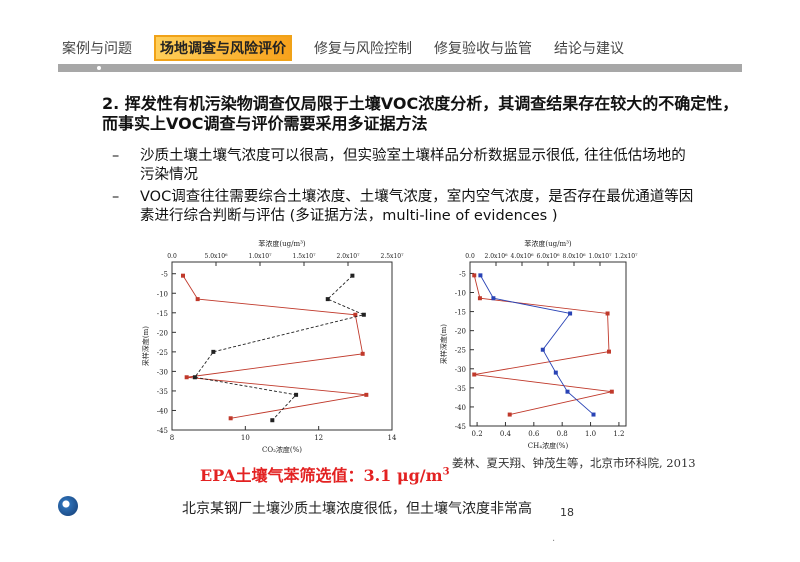  Describe the element at coordinates (162, 431) in the screenshot. I see `chart1-ytick-label: -45` at that location.